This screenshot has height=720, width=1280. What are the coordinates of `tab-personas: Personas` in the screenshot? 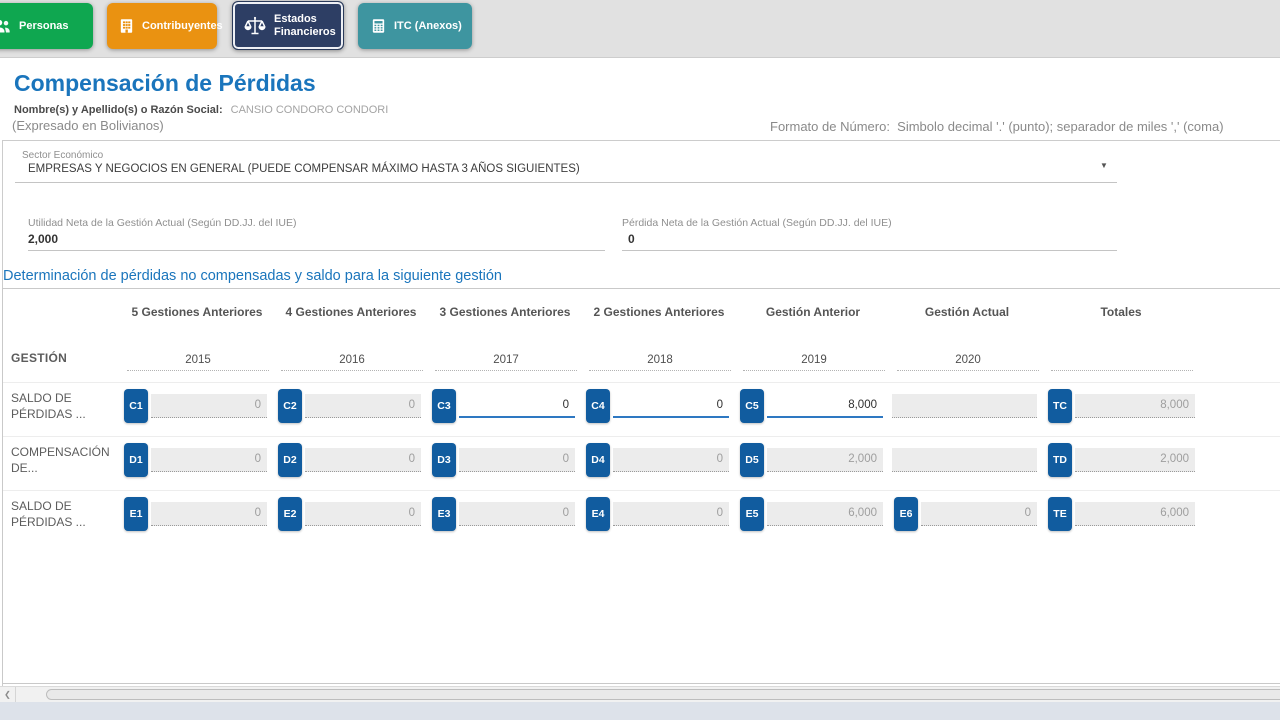 It's located at (46, 26).